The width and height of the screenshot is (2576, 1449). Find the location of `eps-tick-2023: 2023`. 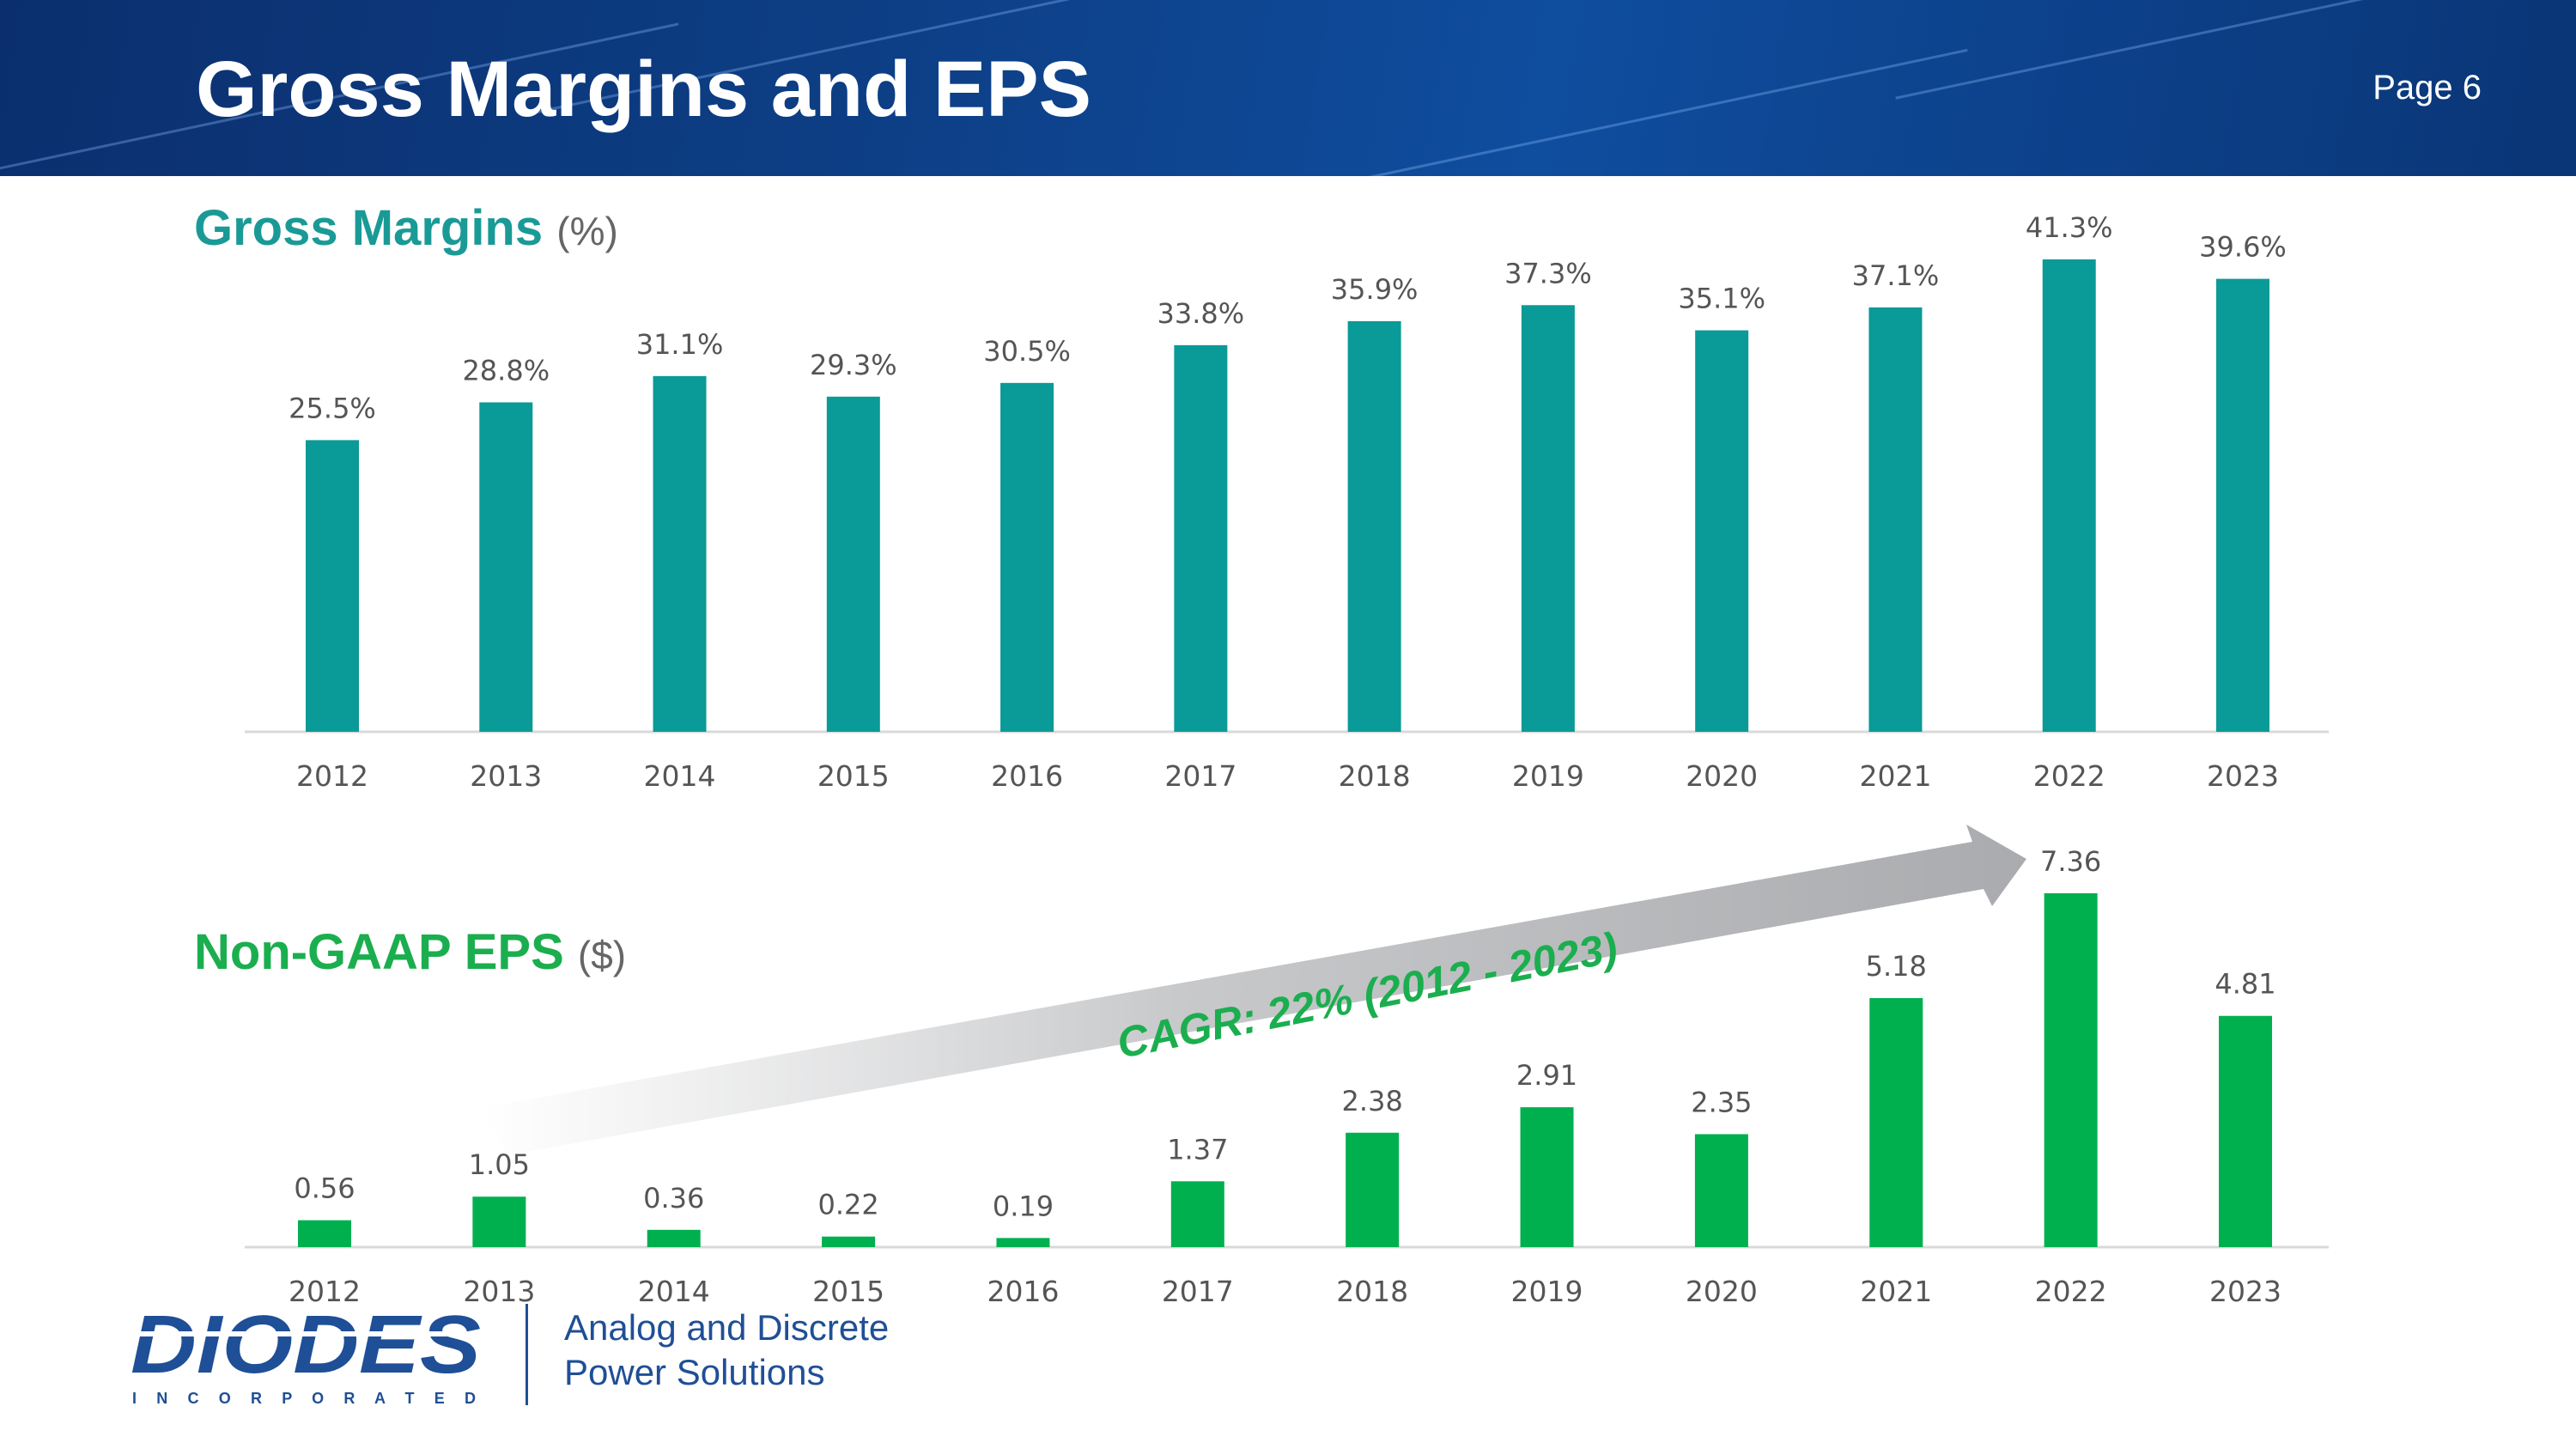

eps-tick-2023: 2023 is located at coordinates (2245, 1291).